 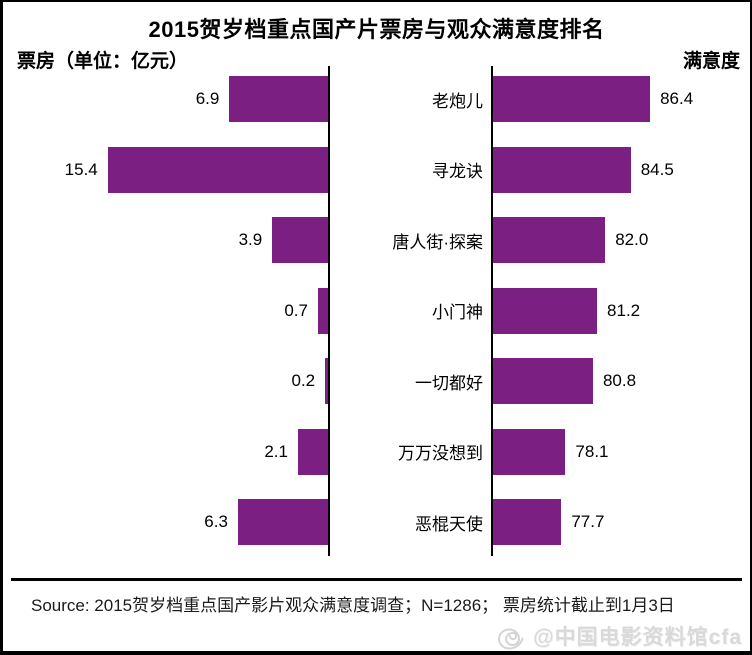 What do you see at coordinates (588, 522) in the screenshot?
I see `satisfaction-value: 77.7` at bounding box center [588, 522].